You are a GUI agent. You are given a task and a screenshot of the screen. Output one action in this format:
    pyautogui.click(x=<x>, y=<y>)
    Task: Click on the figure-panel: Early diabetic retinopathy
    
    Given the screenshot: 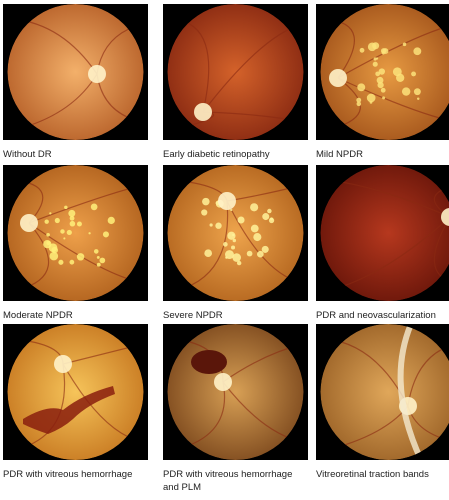 What is the action you would take?
    pyautogui.click(x=235, y=82)
    